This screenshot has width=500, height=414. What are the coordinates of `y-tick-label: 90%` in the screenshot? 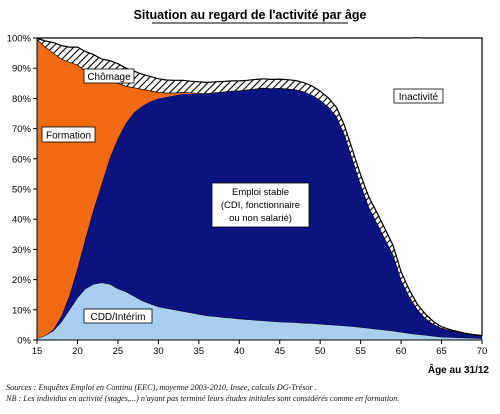 It's located at (22, 69).